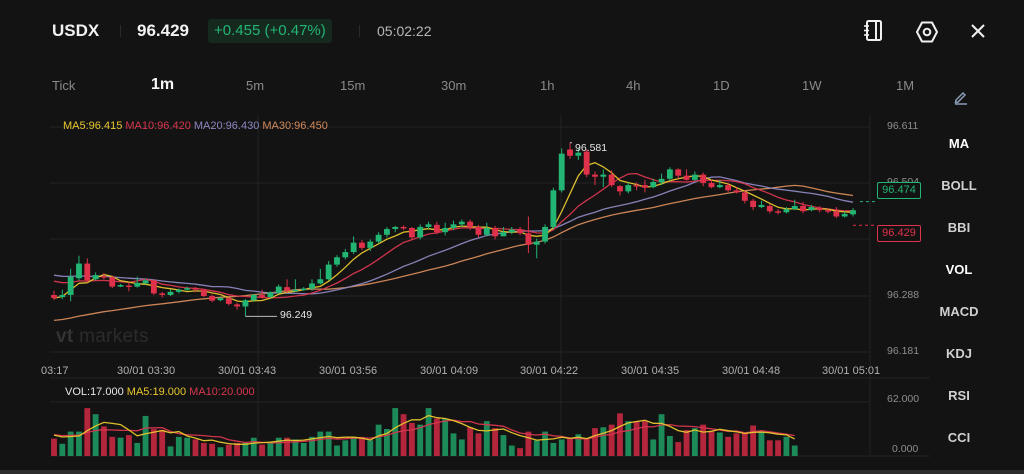 The height and width of the screenshot is (474, 1024). Describe the element at coordinates (903, 295) in the screenshot. I see `y-axis-label: 96.288` at that location.